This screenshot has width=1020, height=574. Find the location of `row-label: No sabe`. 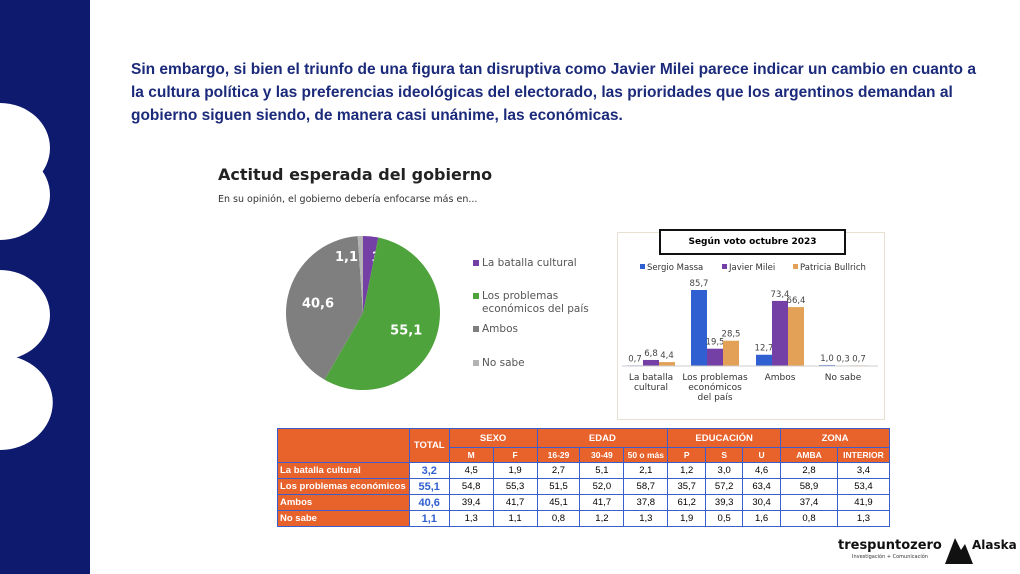

row-label: No sabe is located at coordinates (343, 518).